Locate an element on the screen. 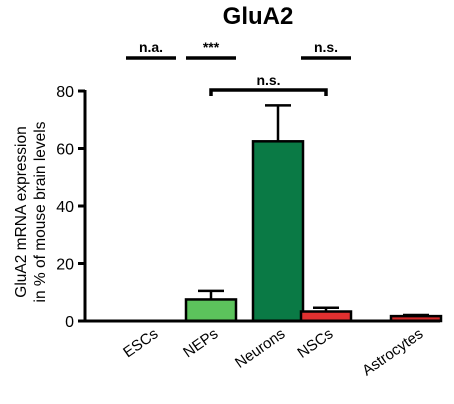 The height and width of the screenshot is (404, 454). x-tick-label-neps: NEPs is located at coordinates (200, 343).